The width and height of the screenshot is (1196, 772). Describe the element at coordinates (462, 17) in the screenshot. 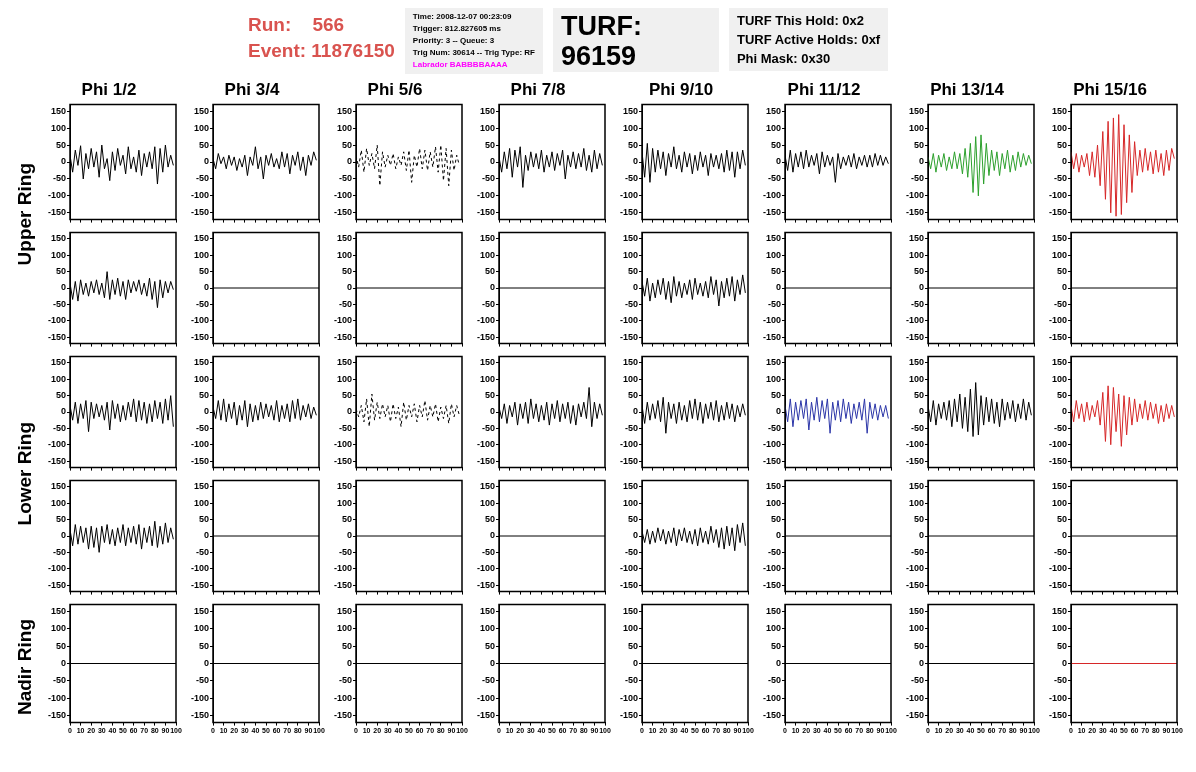

I see `text: Time: 2008-12-07 00:23:09` at that location.